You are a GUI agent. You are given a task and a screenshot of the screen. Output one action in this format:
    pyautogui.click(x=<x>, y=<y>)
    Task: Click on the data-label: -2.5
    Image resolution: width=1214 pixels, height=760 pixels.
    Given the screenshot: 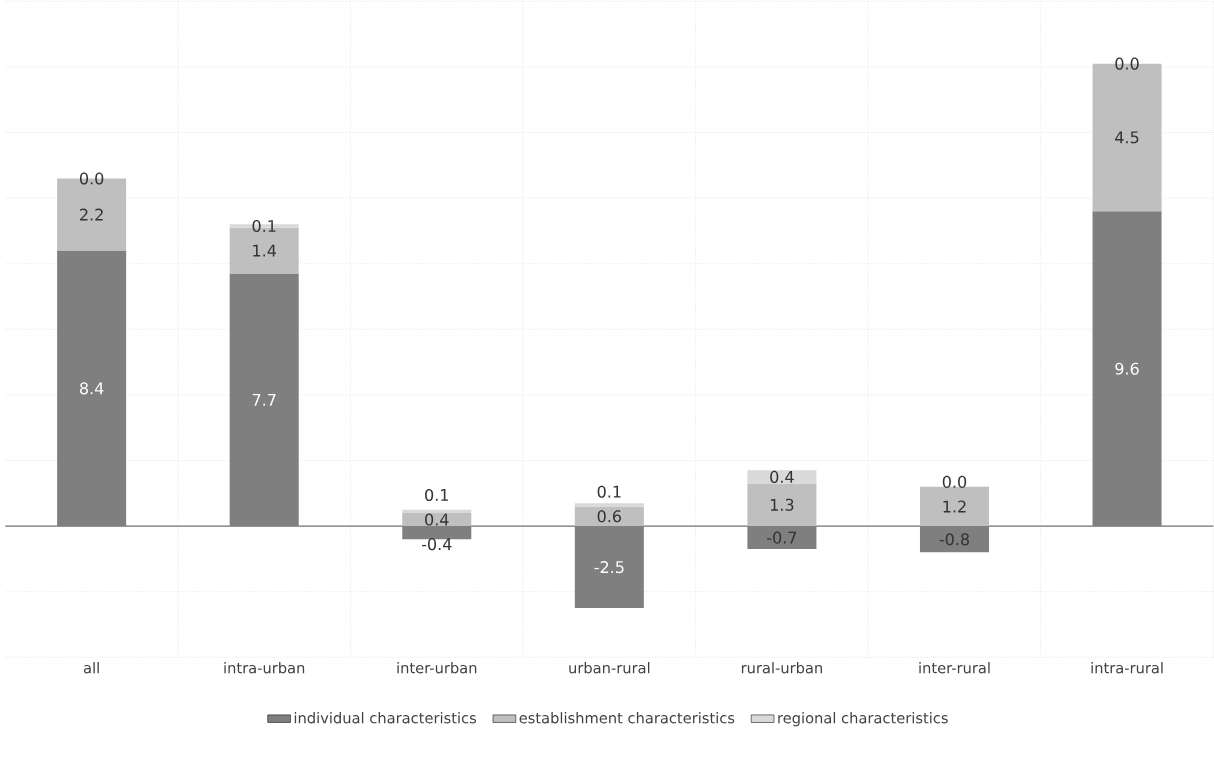 What is the action you would take?
    pyautogui.click(x=609, y=567)
    